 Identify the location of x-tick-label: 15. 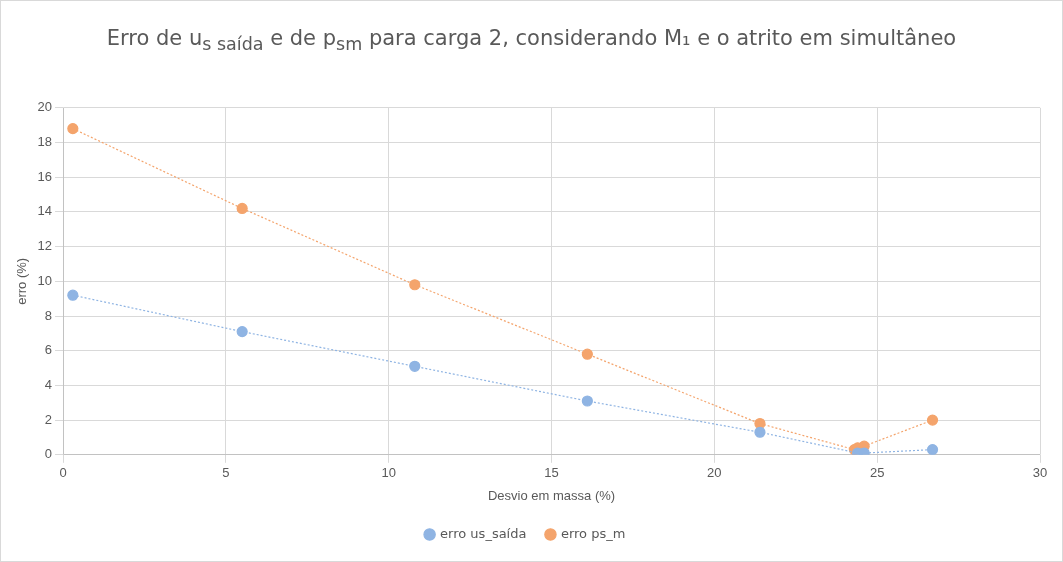
(551, 473).